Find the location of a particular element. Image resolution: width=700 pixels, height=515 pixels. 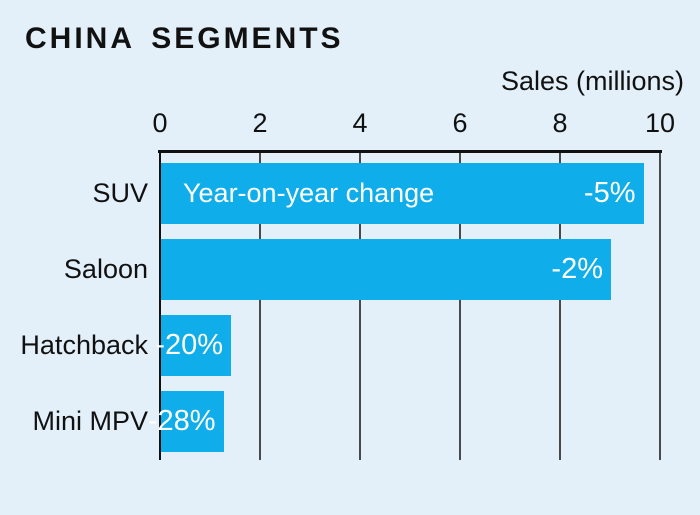

chart-title: CHINA SEGMENTS is located at coordinates (184, 38).